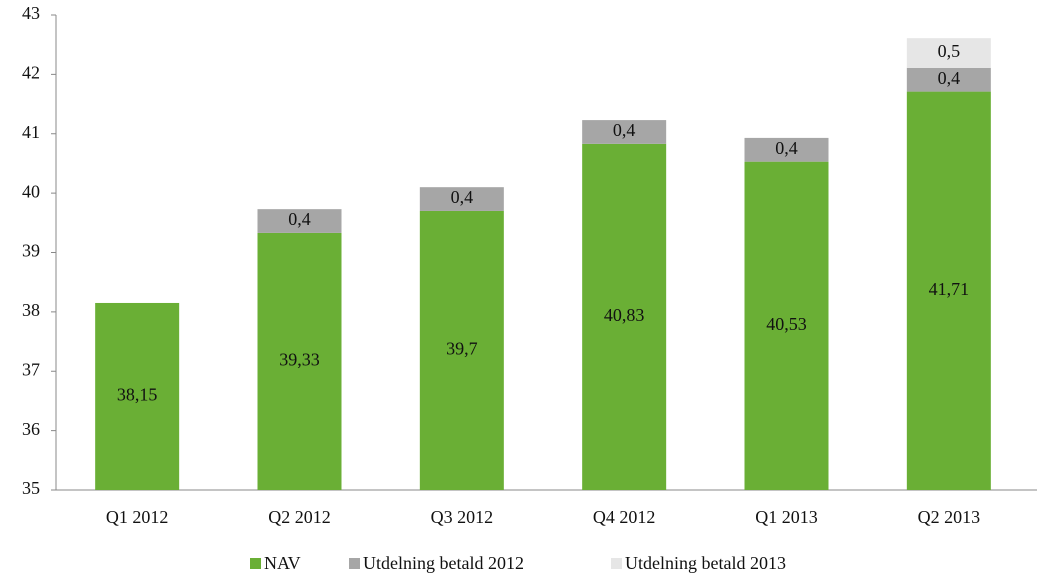 The height and width of the screenshot is (575, 1037). What do you see at coordinates (462, 517) in the screenshot?
I see `x-tick-label: Q3 2012` at bounding box center [462, 517].